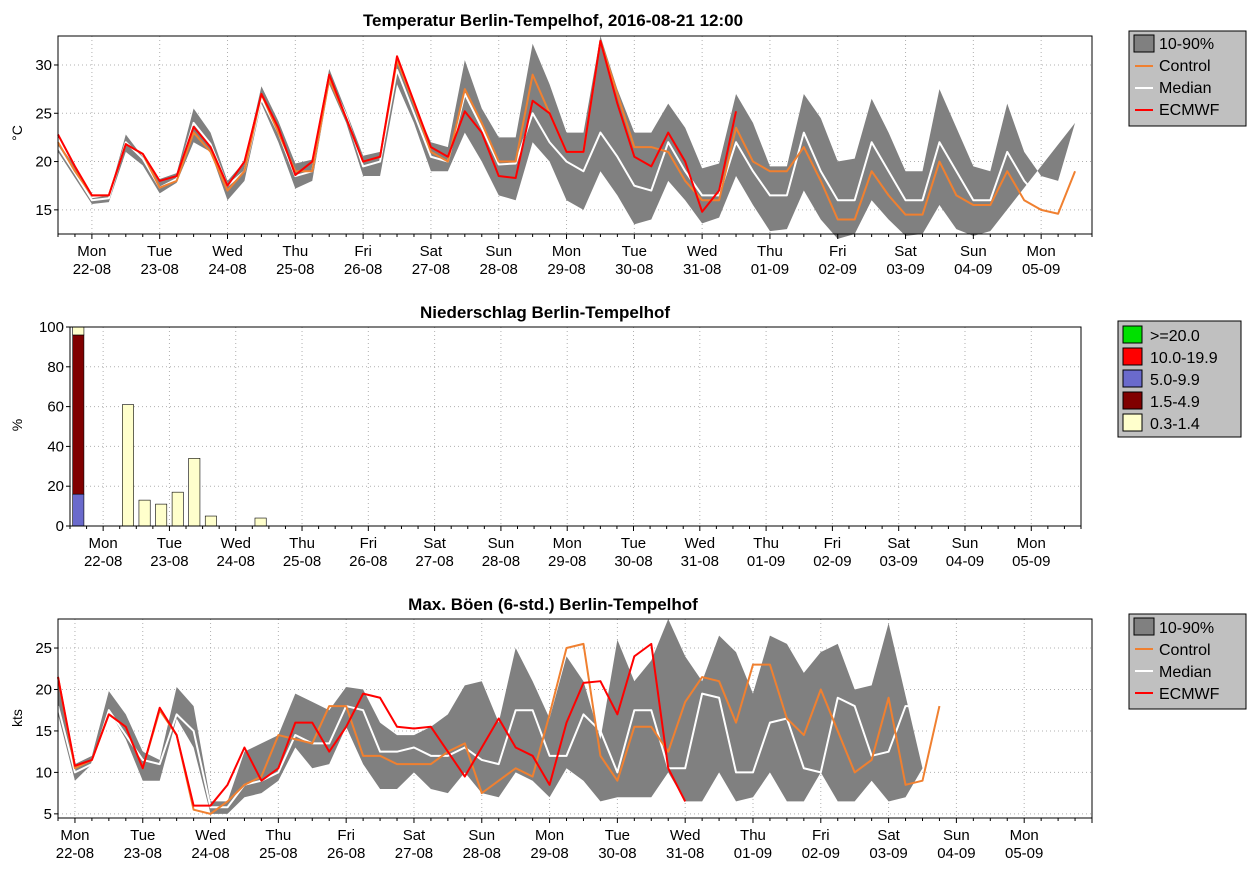  I want to click on legend-5-9-label: 5.0-9.9, so click(1175, 380).